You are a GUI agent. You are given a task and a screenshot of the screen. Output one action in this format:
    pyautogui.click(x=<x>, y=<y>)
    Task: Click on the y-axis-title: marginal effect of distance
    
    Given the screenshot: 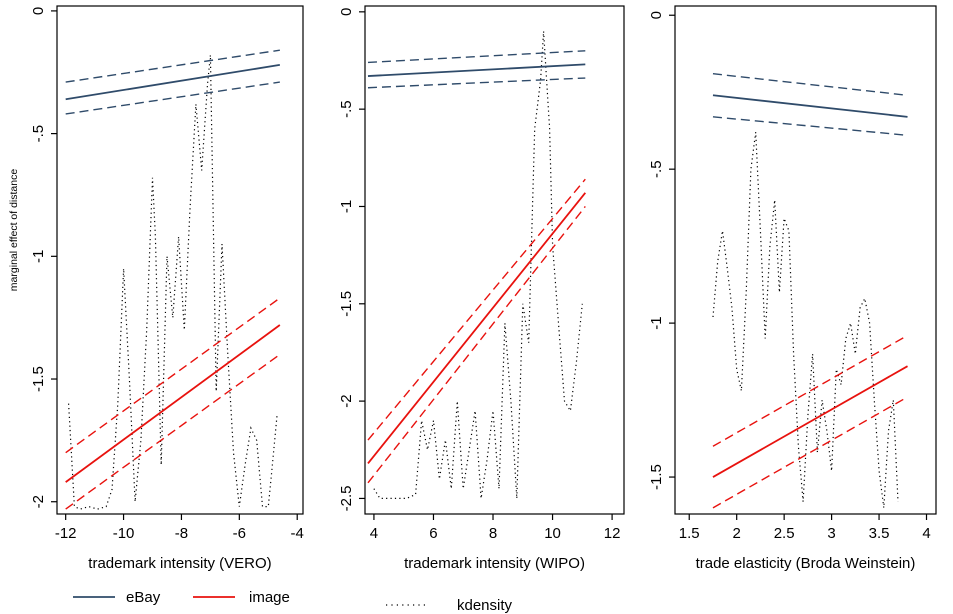 What is the action you would take?
    pyautogui.click(x=14, y=230)
    